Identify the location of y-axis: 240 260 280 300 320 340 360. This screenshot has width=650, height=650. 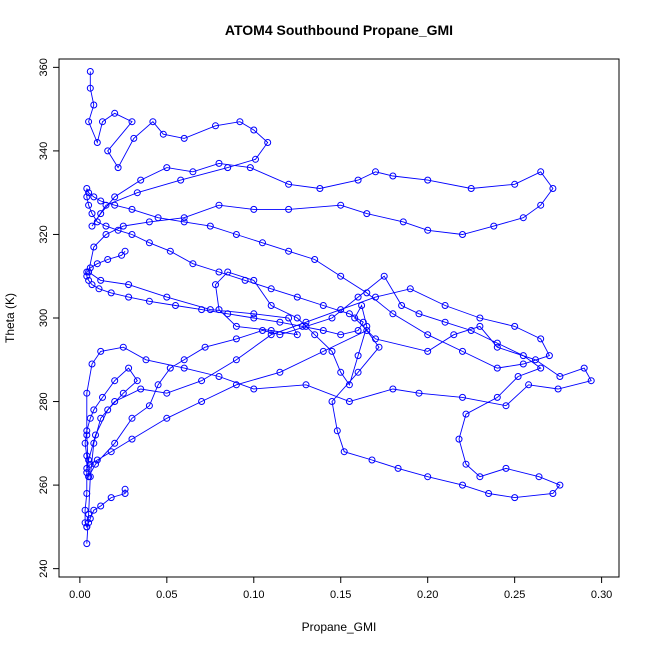
(49, 318).